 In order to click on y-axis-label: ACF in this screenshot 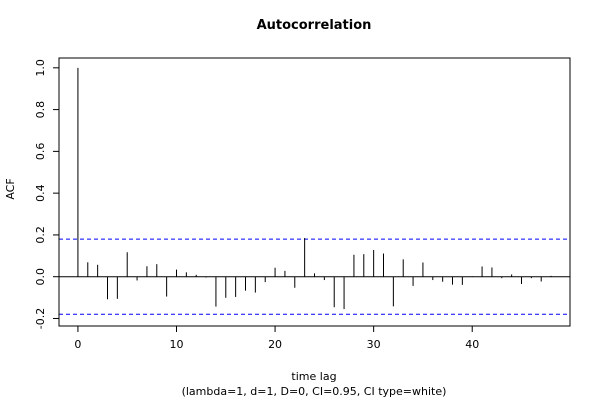, I will do `click(10, 188)`.